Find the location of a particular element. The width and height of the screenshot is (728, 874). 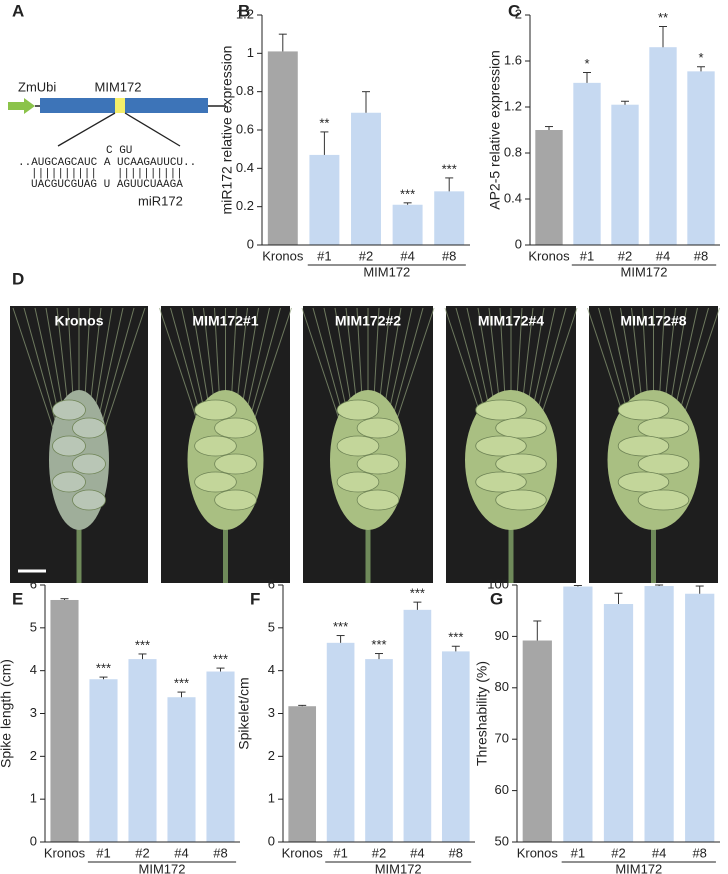

zoom-line is located at coordinates (86, 129).